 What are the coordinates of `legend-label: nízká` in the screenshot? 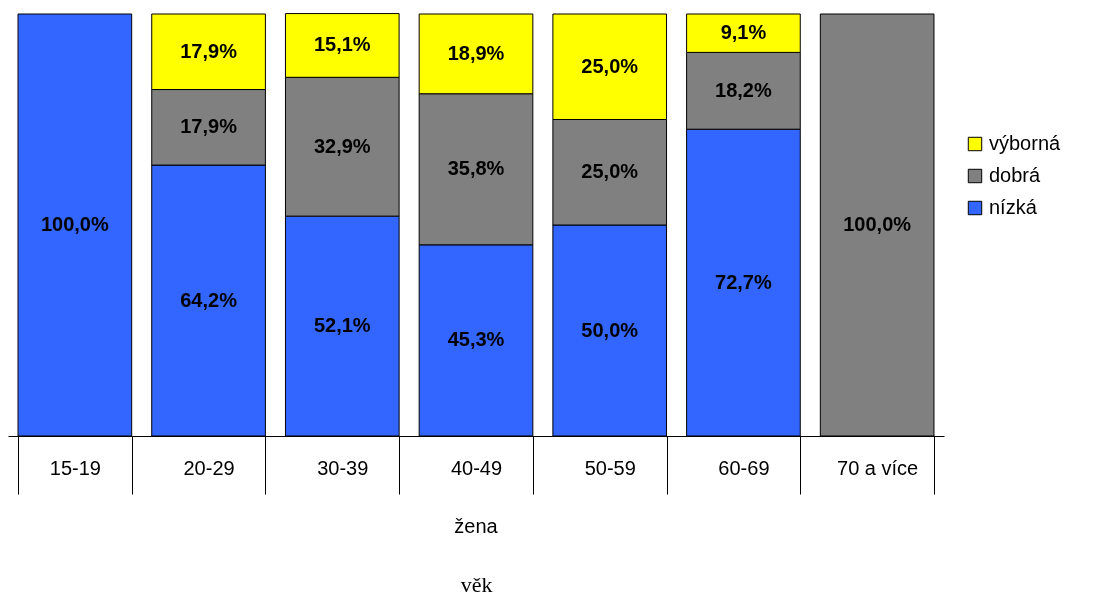 It's located at (1013, 207).